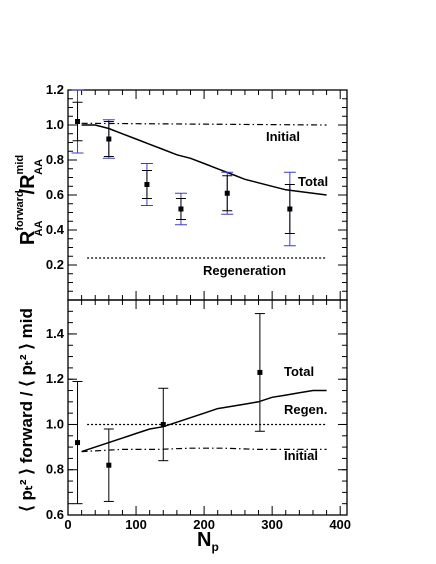 This screenshot has width=436, height=564. Describe the element at coordinates (340, 524) in the screenshot. I see `xtick-label: 400` at that location.